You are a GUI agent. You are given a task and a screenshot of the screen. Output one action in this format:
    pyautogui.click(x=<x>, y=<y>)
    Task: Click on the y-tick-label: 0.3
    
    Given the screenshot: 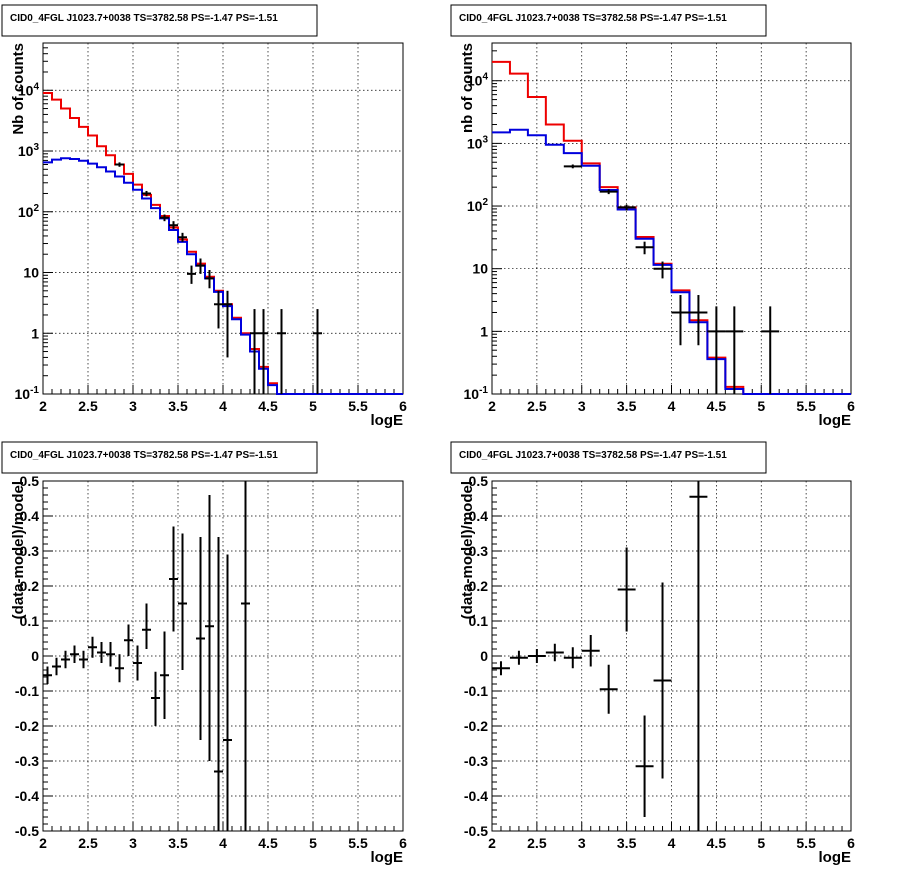 What is the action you would take?
    pyautogui.click(x=30, y=551)
    